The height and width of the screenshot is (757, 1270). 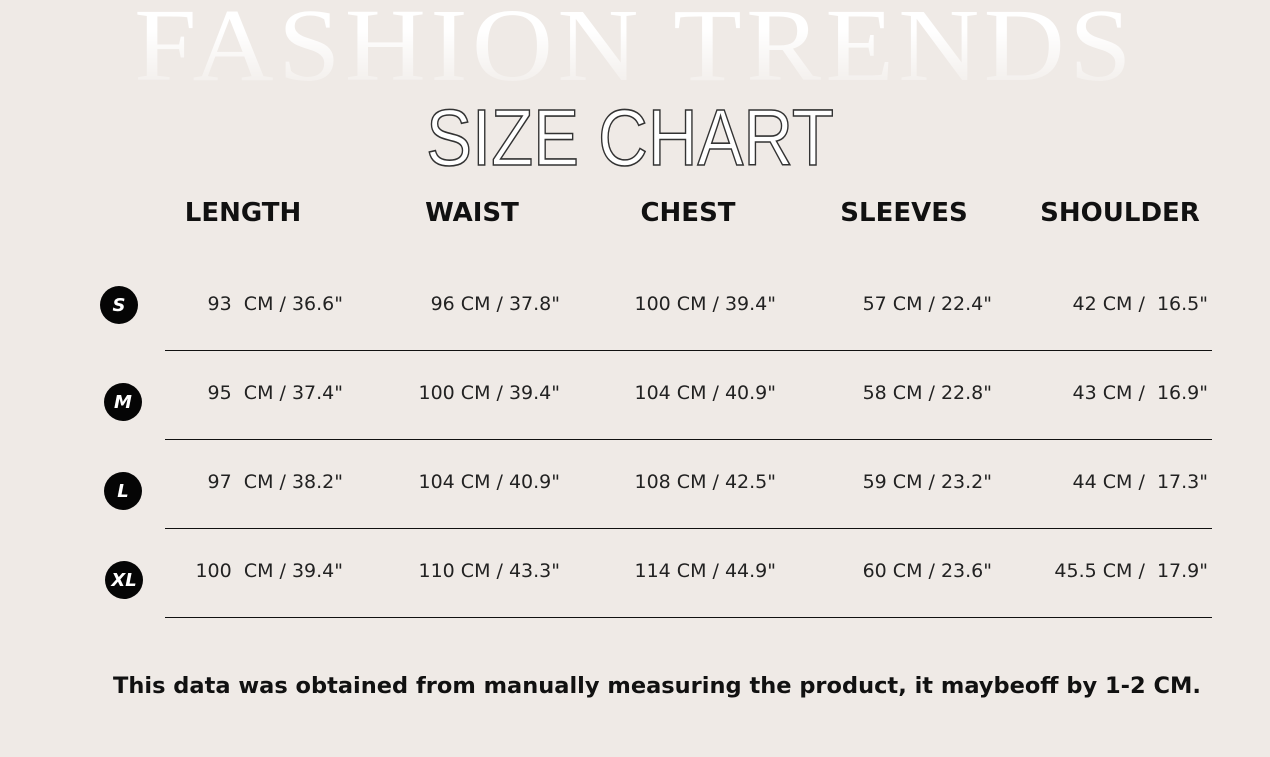 What do you see at coordinates (123, 491) in the screenshot?
I see `size-badge-l: L` at bounding box center [123, 491].